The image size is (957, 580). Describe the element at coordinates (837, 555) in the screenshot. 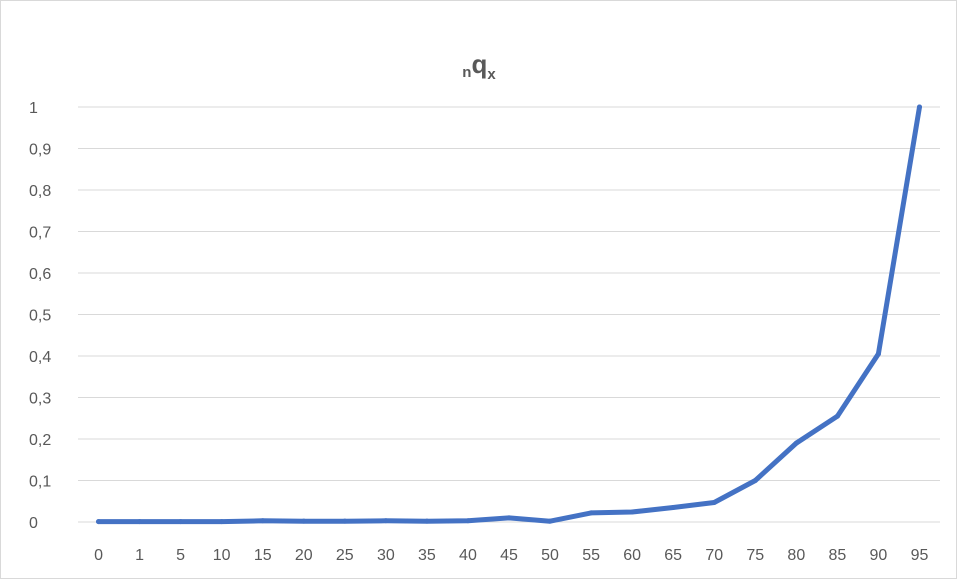

I see `x-tick-label: 85` at that location.